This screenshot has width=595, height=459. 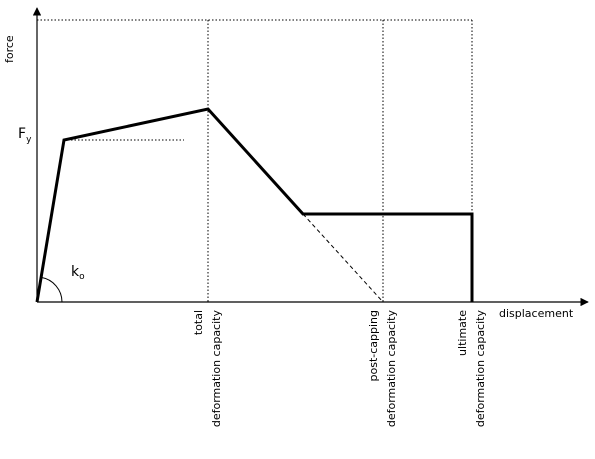 I want to click on svg-text: ultimate, so click(x=462, y=333).